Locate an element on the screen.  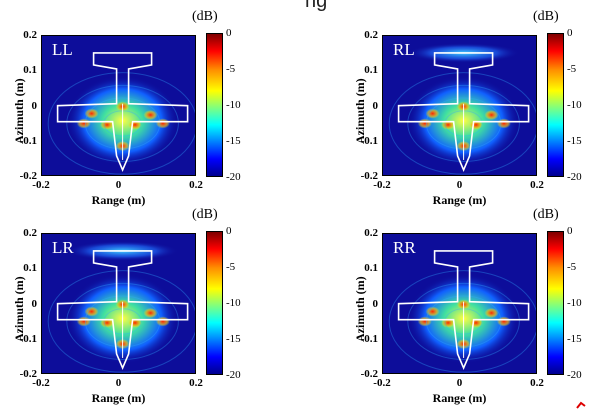
heatmap-plot-area: LR is located at coordinates (118, 303).